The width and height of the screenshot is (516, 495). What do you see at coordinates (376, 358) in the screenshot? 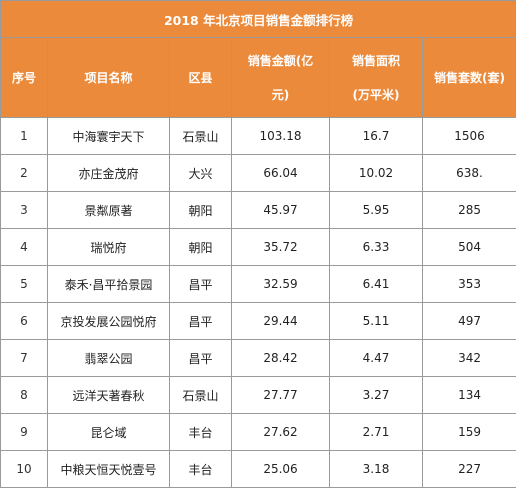
I see `cell-area: 4.47` at bounding box center [376, 358].